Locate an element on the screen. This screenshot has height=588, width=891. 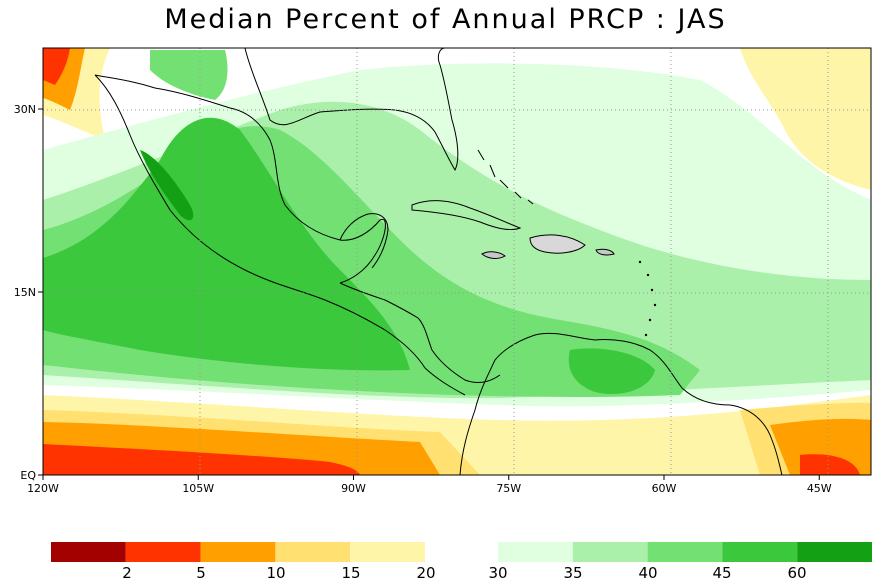
band-5-east is located at coordinates (830, 464).